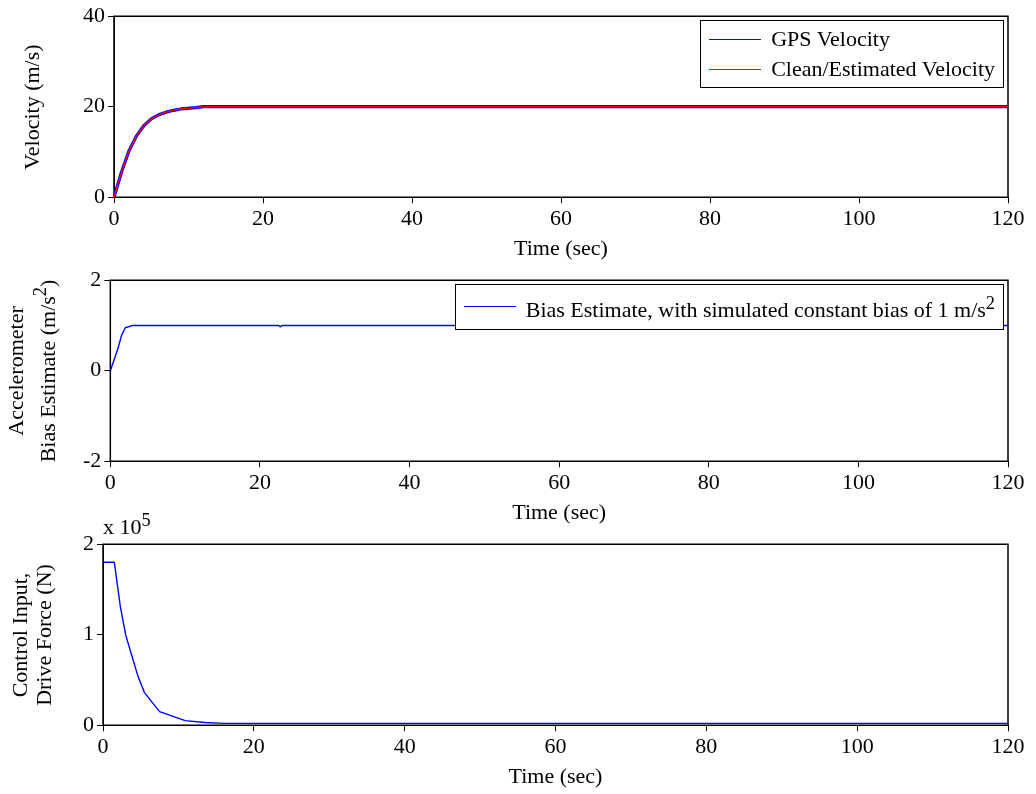 This screenshot has height=794, width=1036. Describe the element at coordinates (94, 14) in the screenshot. I see `y-tick-label: 40` at that location.